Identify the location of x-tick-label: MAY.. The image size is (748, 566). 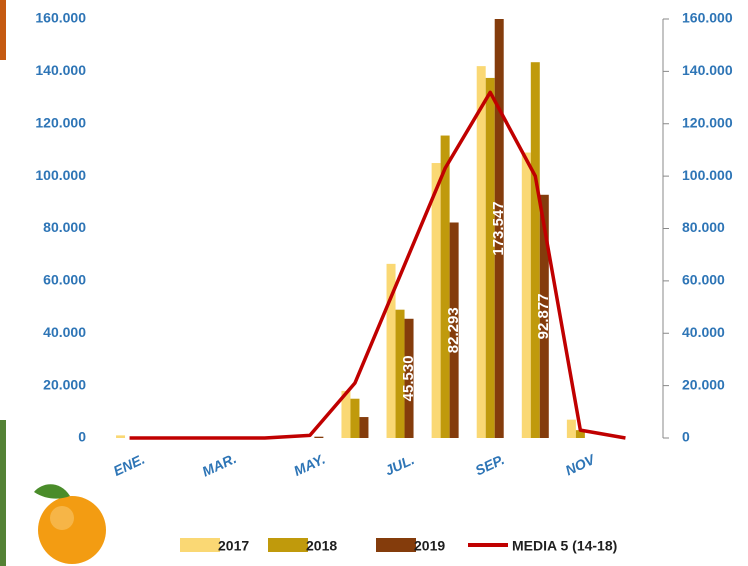
(309, 465).